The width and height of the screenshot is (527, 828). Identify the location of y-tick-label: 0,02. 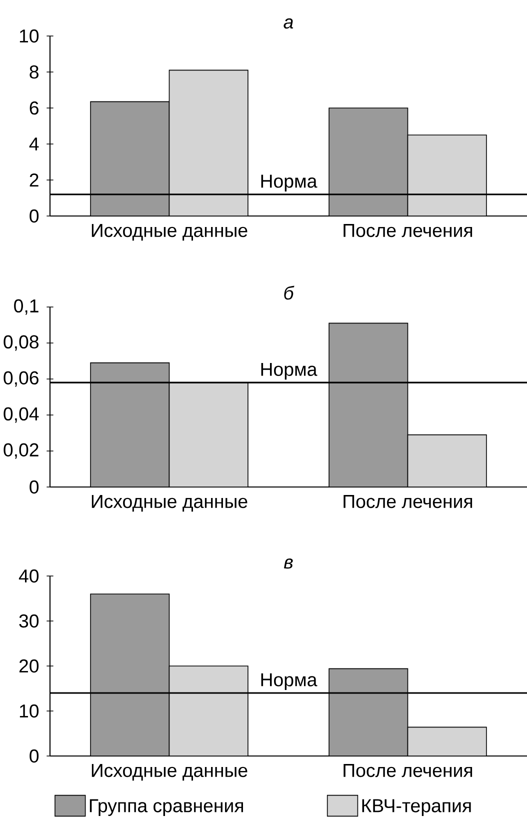
(21, 451).